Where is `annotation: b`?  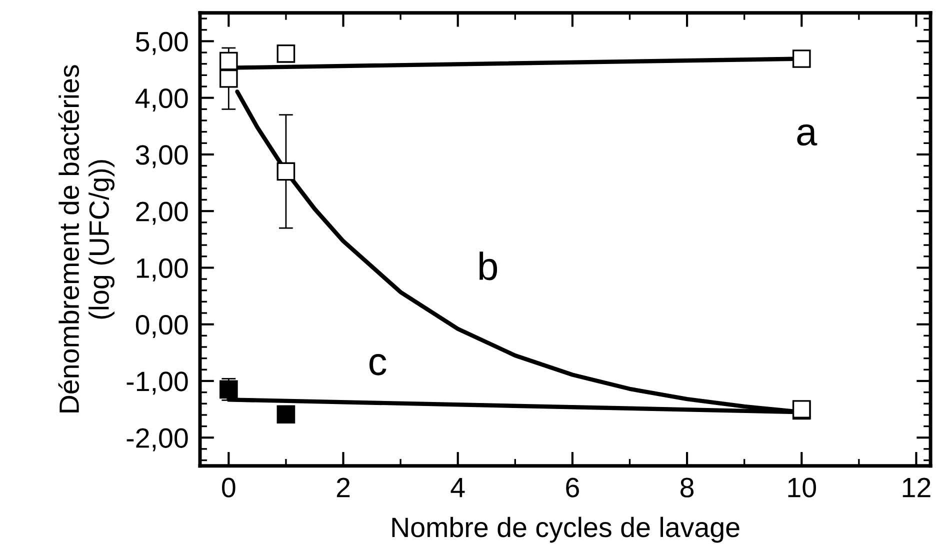 annotation: b is located at coordinates (489, 266).